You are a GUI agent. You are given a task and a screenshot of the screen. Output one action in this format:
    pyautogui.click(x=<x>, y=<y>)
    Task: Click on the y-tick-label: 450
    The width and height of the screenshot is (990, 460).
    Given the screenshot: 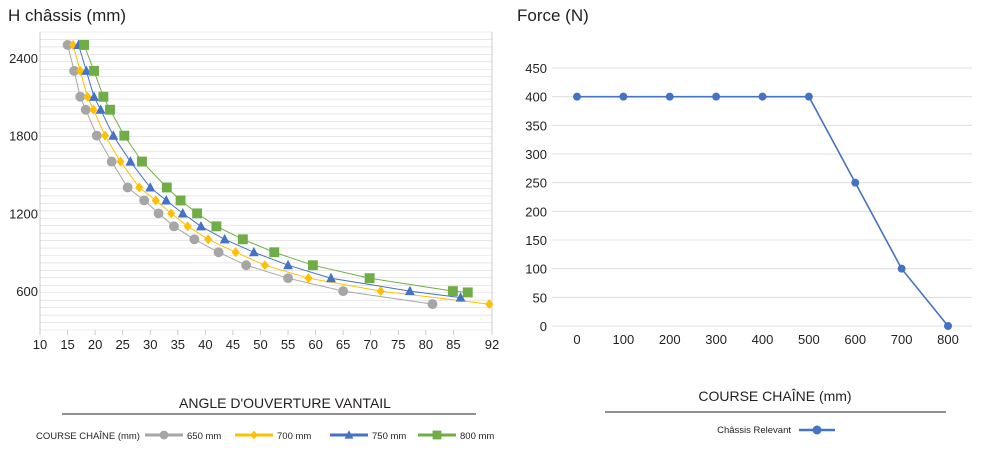 What is the action you would take?
    pyautogui.click(x=536, y=68)
    